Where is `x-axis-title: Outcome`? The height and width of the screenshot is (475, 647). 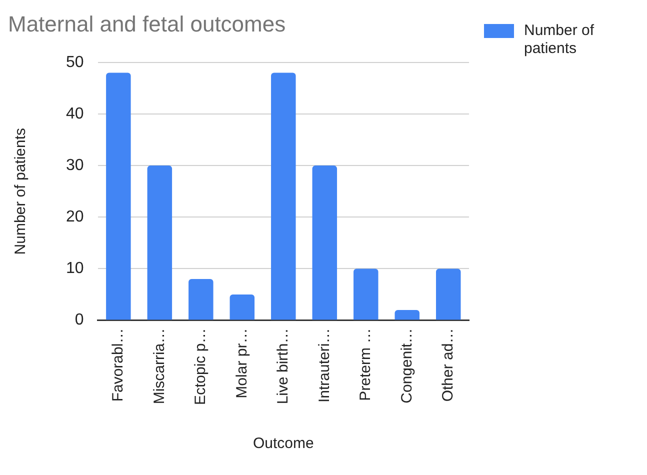
x-axis-title: Outcome is located at coordinates (283, 443).